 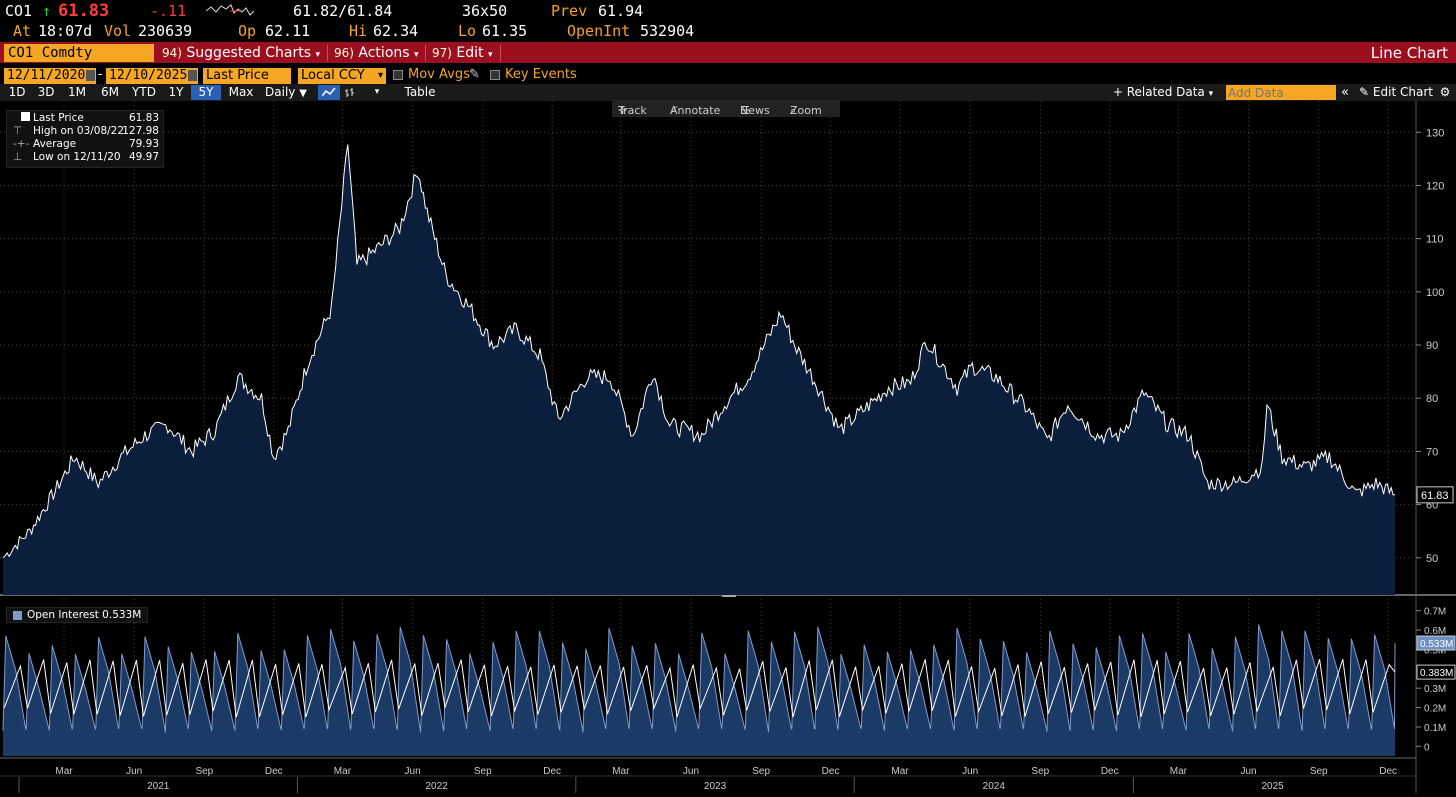 I want to click on open-interest-label: OpenInt, so click(x=599, y=31).